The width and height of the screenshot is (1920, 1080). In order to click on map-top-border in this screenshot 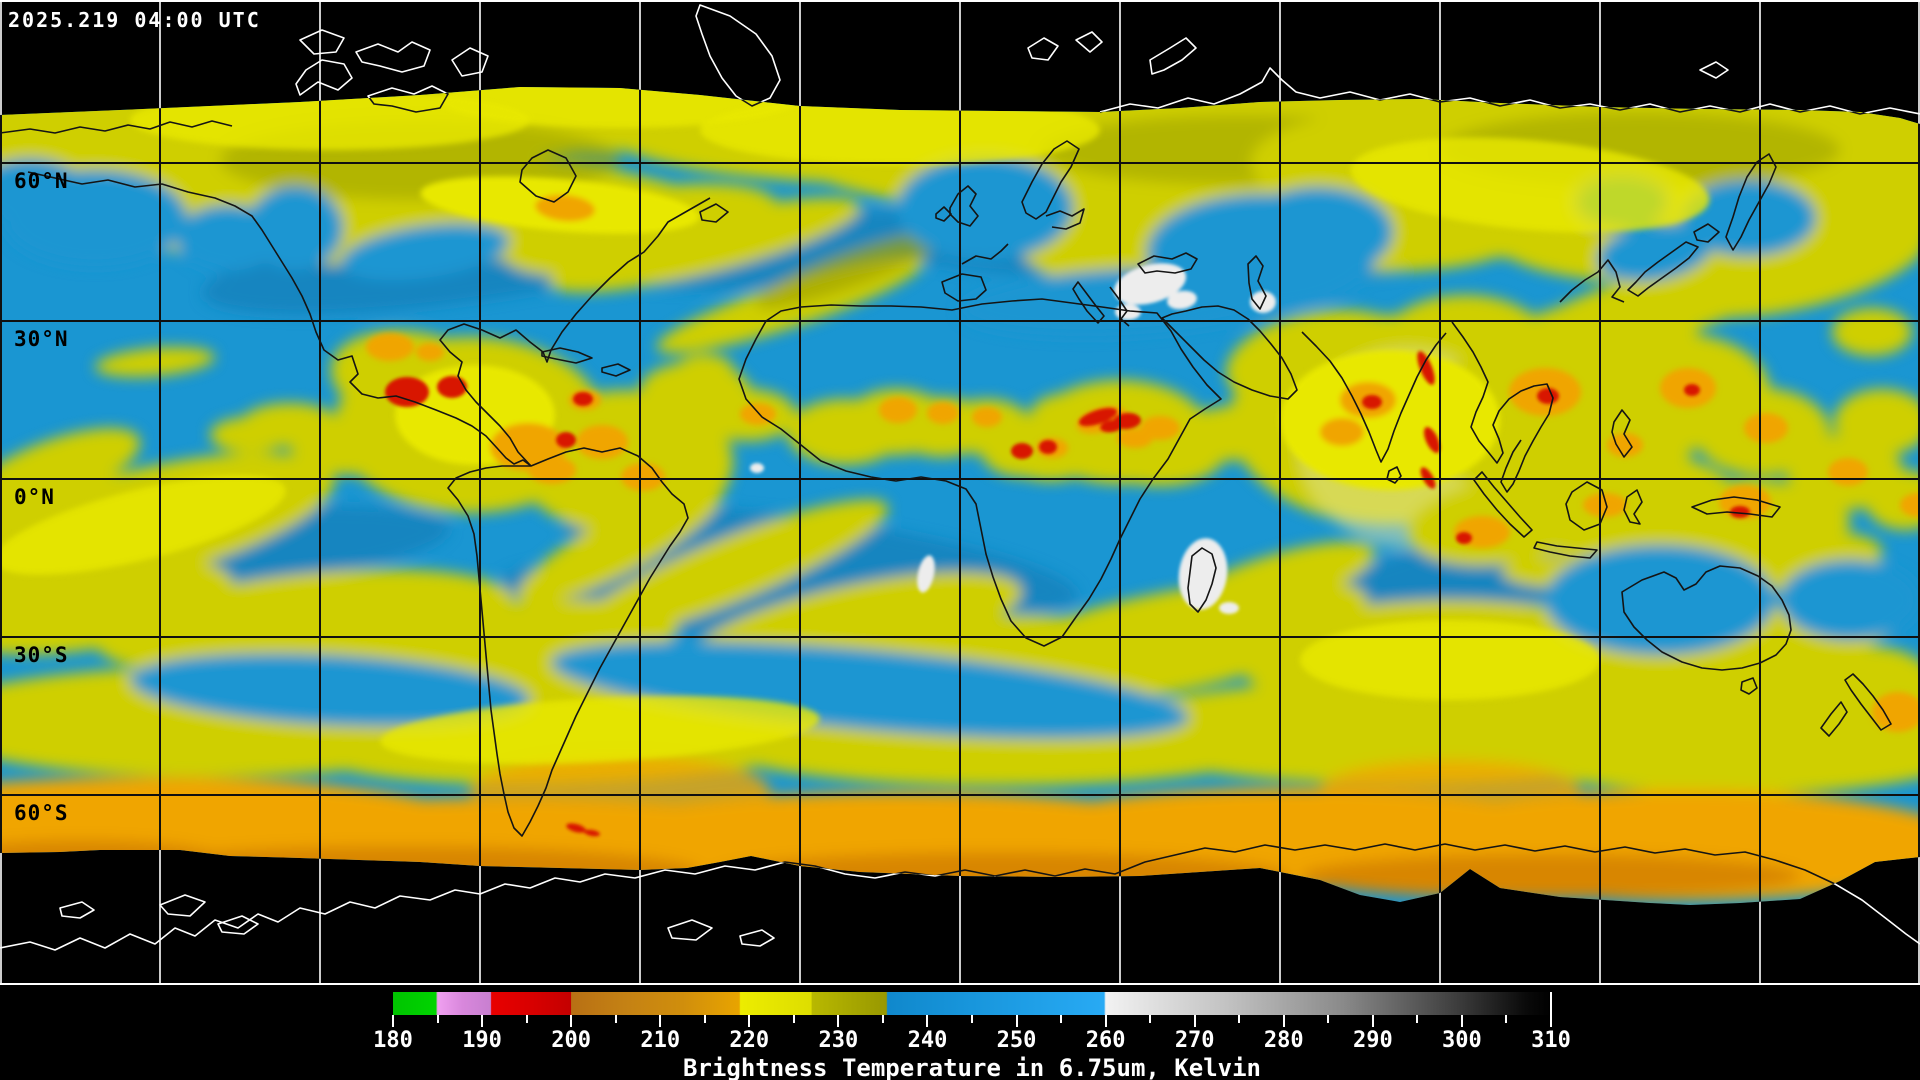, I will do `click(960, 1)`.